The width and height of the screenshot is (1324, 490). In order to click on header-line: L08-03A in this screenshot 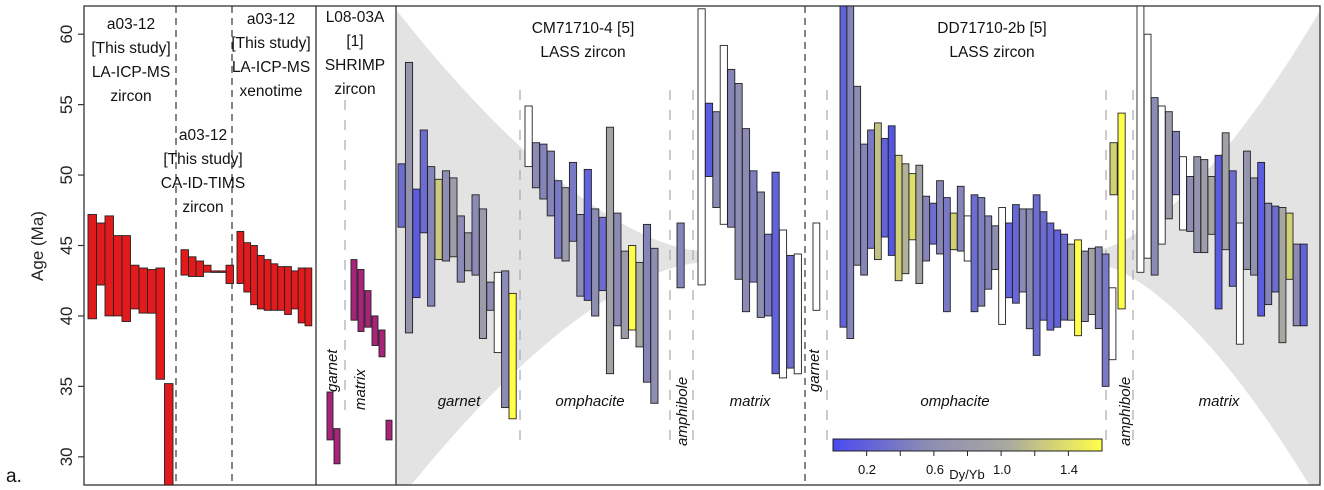, I will do `click(355, 17)`.